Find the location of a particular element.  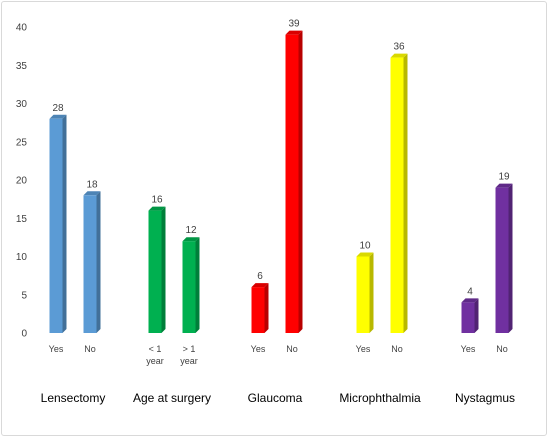

data-label: 19 is located at coordinates (504, 177).